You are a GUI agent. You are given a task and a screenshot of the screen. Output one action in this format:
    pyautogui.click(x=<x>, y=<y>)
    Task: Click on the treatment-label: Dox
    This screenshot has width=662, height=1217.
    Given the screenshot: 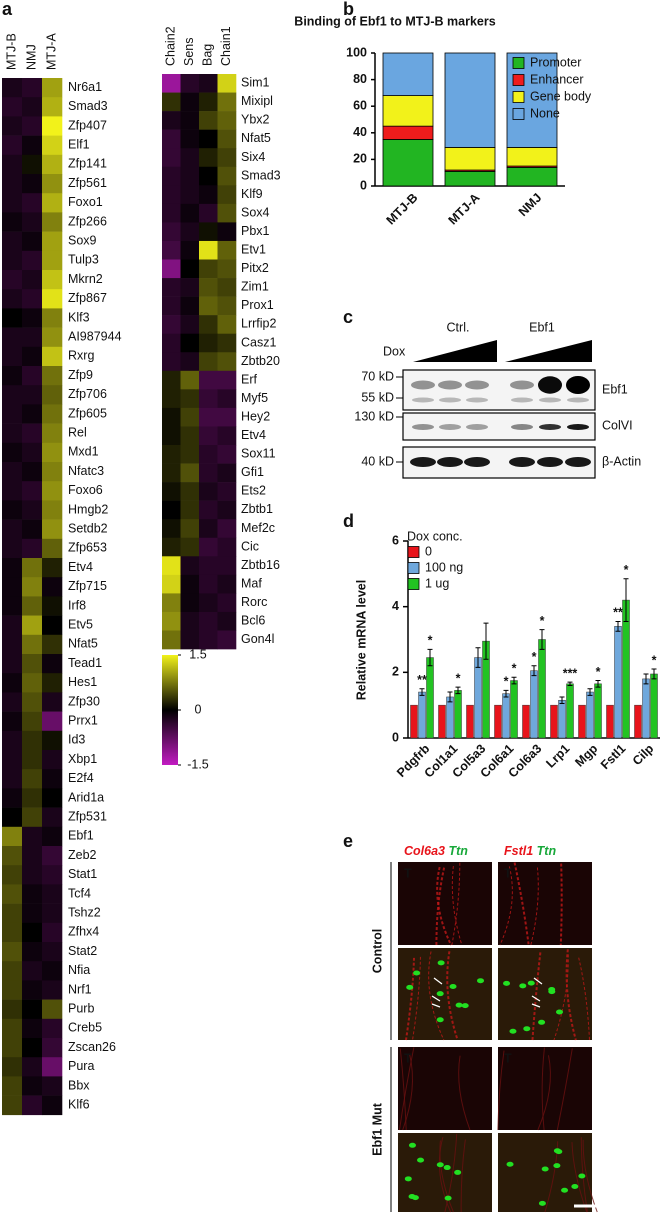 What is the action you would take?
    pyautogui.click(x=394, y=351)
    